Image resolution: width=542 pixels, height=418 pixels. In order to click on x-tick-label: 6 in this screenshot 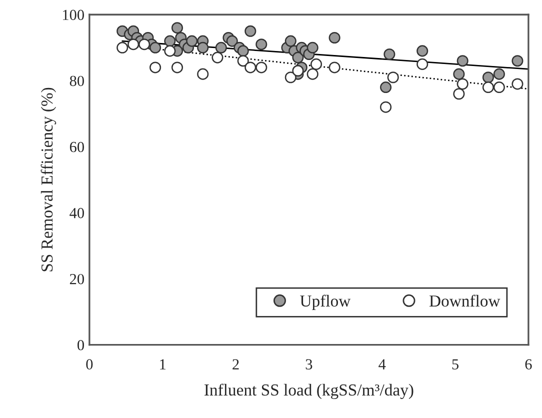, I will do `click(528, 364)`.